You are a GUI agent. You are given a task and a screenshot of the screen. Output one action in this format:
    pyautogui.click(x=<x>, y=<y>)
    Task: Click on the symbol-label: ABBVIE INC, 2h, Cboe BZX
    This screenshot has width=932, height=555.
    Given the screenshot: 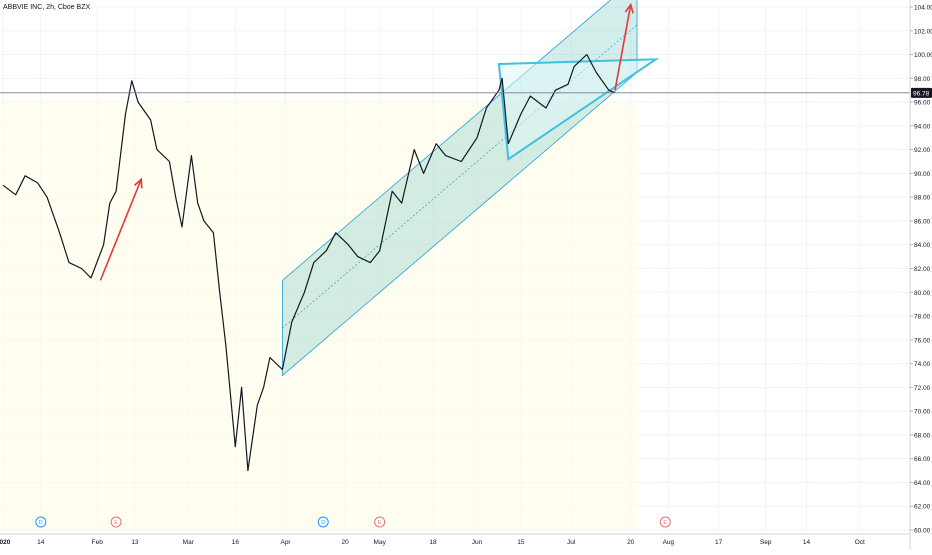 What is the action you would take?
    pyautogui.click(x=47, y=7)
    